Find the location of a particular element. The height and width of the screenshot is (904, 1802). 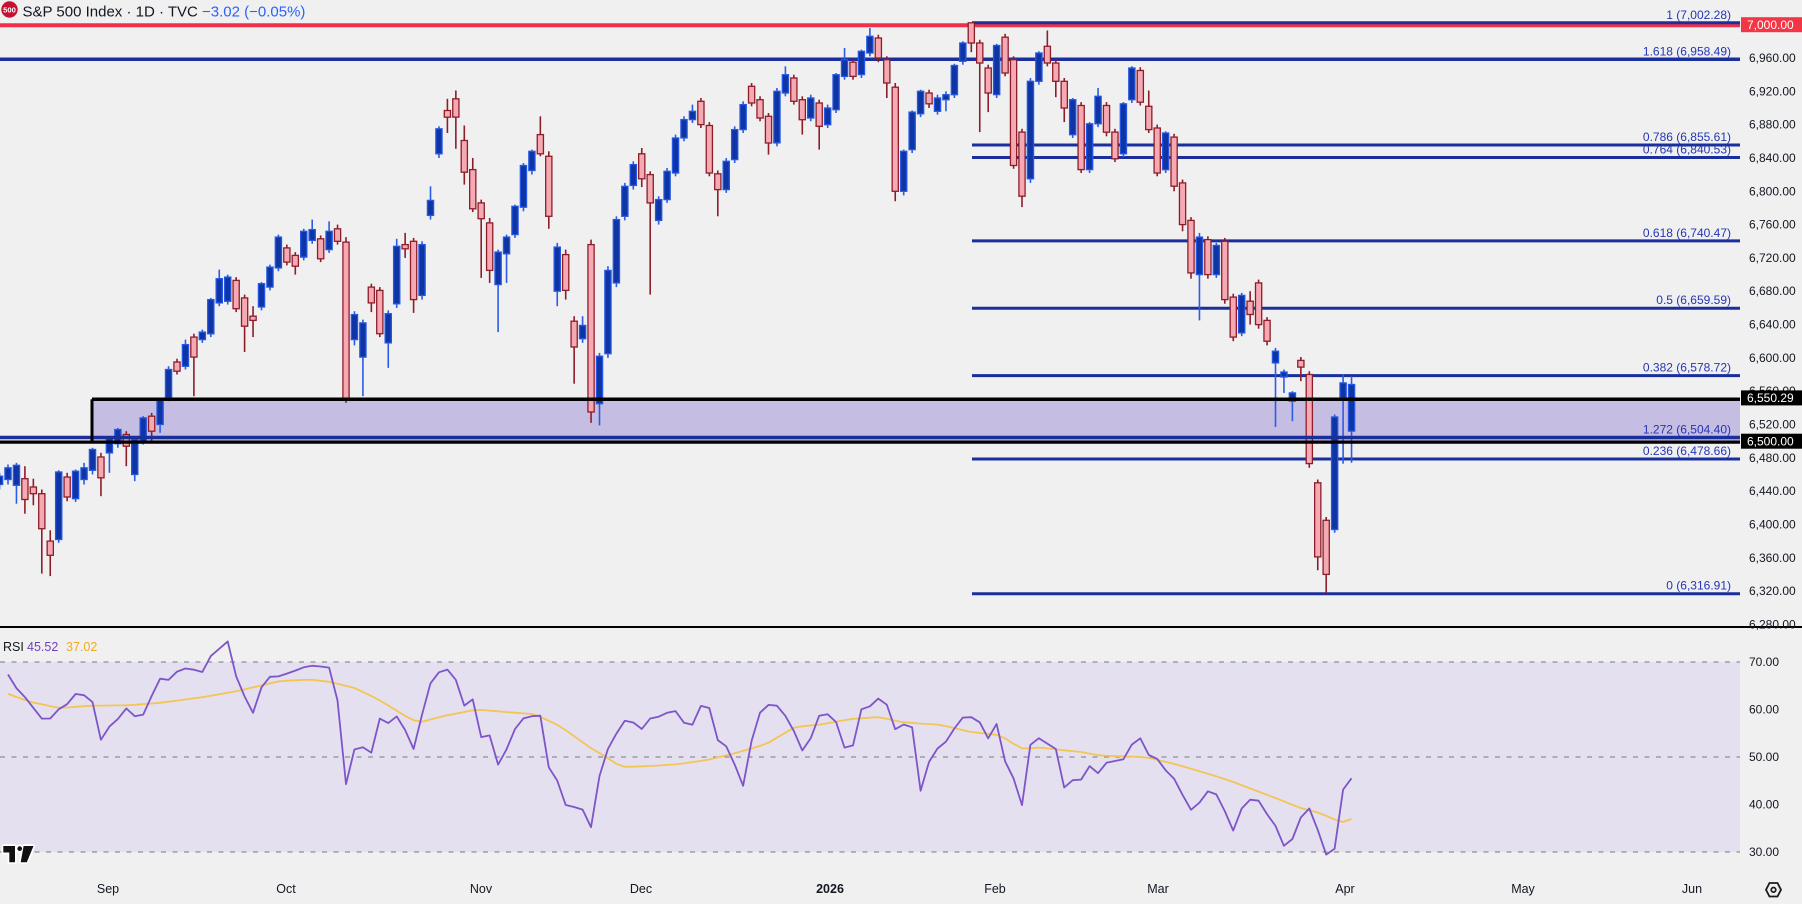

svg-text: 0.236 (6,478.66) is located at coordinates (1687, 451).